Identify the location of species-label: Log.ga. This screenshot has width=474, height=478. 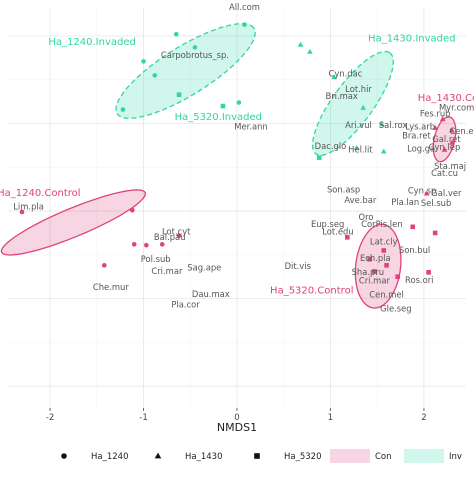
(421, 149).